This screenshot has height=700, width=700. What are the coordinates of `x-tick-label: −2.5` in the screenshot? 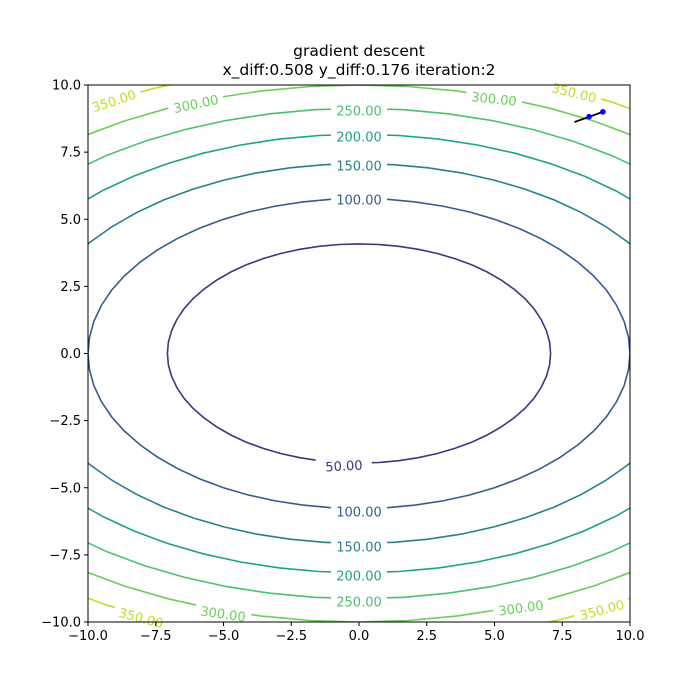 It's located at (291, 636).